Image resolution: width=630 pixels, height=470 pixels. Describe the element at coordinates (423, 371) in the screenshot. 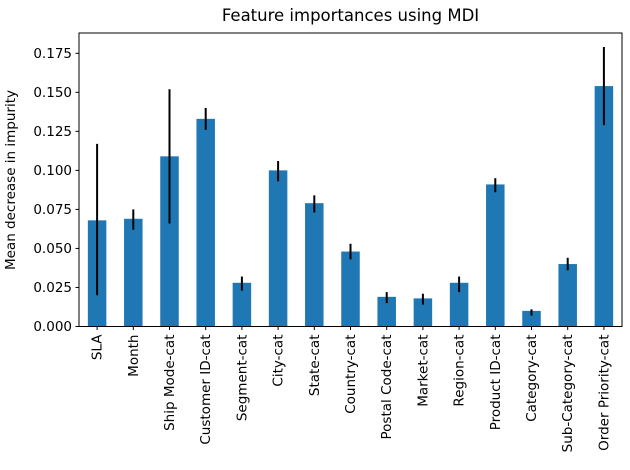

I see `x-tick-label: Market-cat` at that location.